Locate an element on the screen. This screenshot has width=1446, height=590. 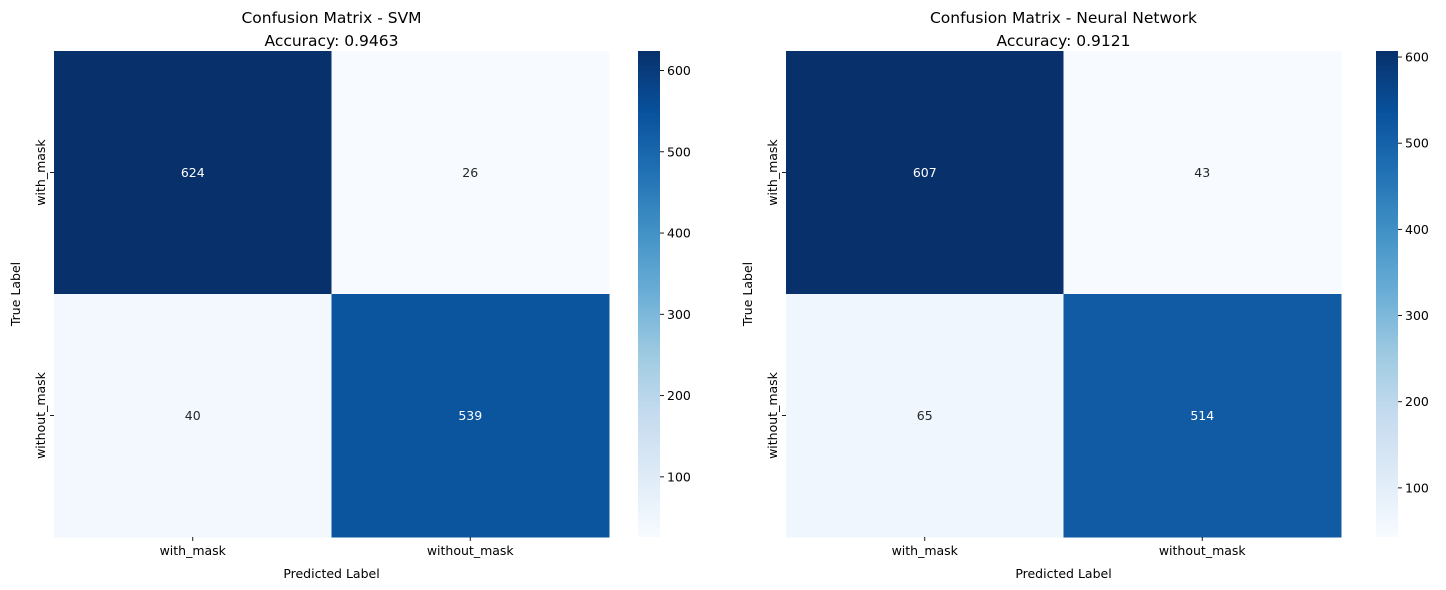
cell-value-label: 607 is located at coordinates (925, 172).